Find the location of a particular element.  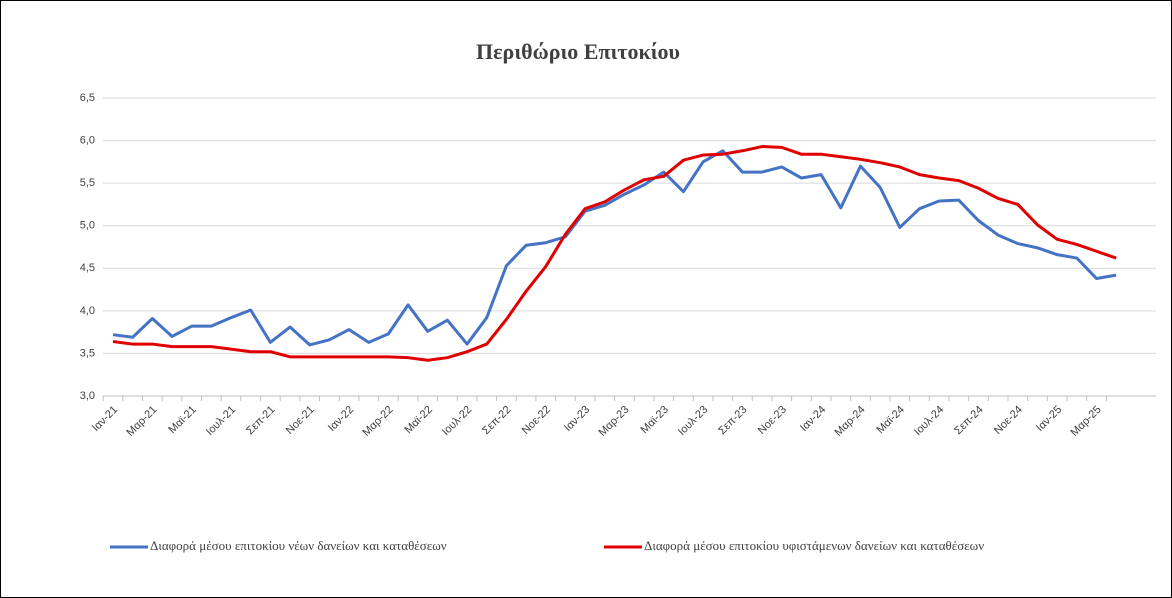

y-tick-label: 4,5 is located at coordinates (87, 268).